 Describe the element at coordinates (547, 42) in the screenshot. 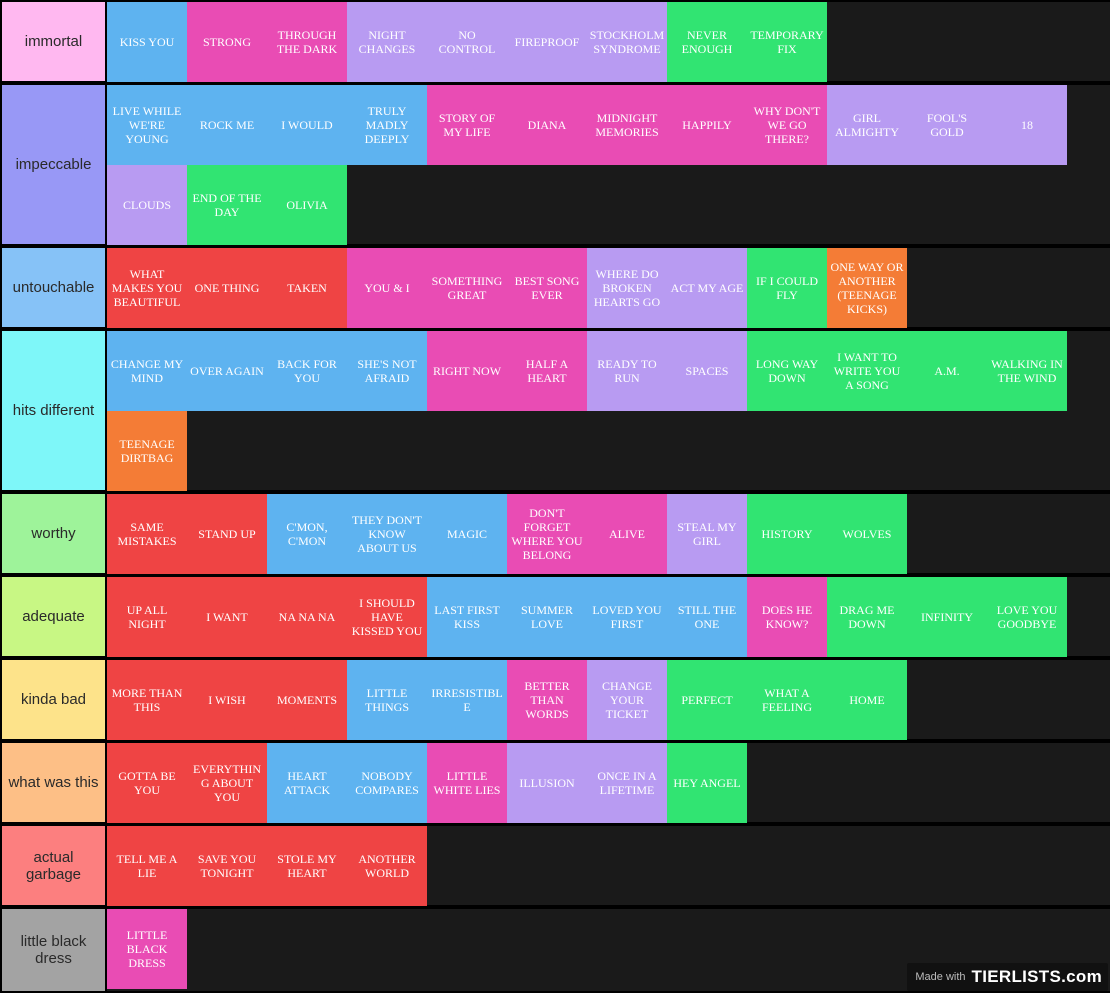

I see `song-tile: FIREPROOF` at that location.